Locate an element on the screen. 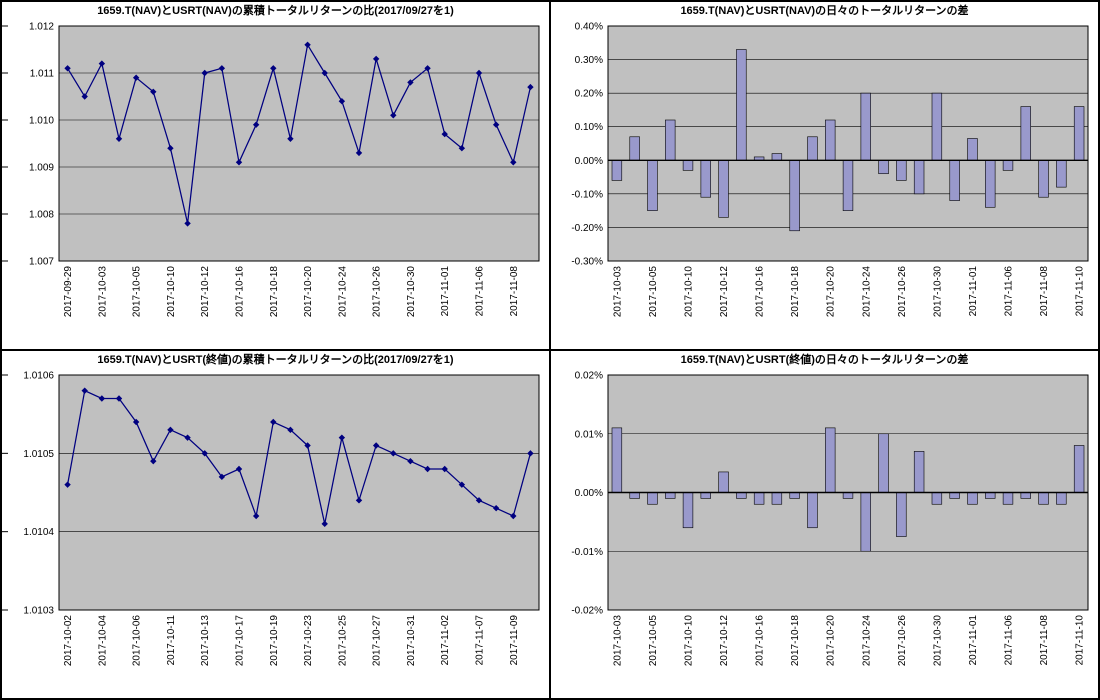 This screenshot has width=1100, height=700. x-tick-label: 2017-11-02 is located at coordinates (445, 640).